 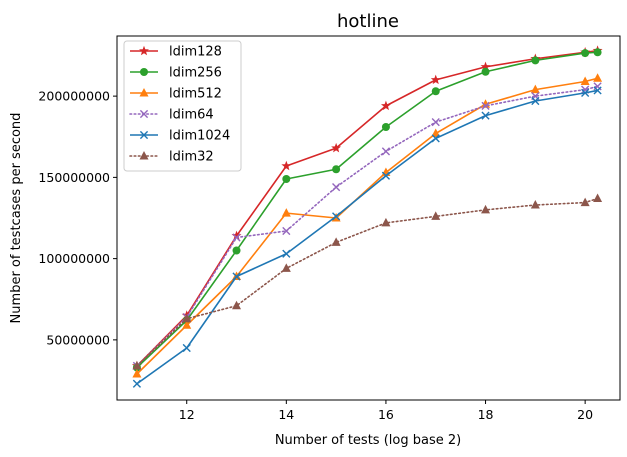 I want to click on x-tick-label: 12, so click(x=187, y=414).